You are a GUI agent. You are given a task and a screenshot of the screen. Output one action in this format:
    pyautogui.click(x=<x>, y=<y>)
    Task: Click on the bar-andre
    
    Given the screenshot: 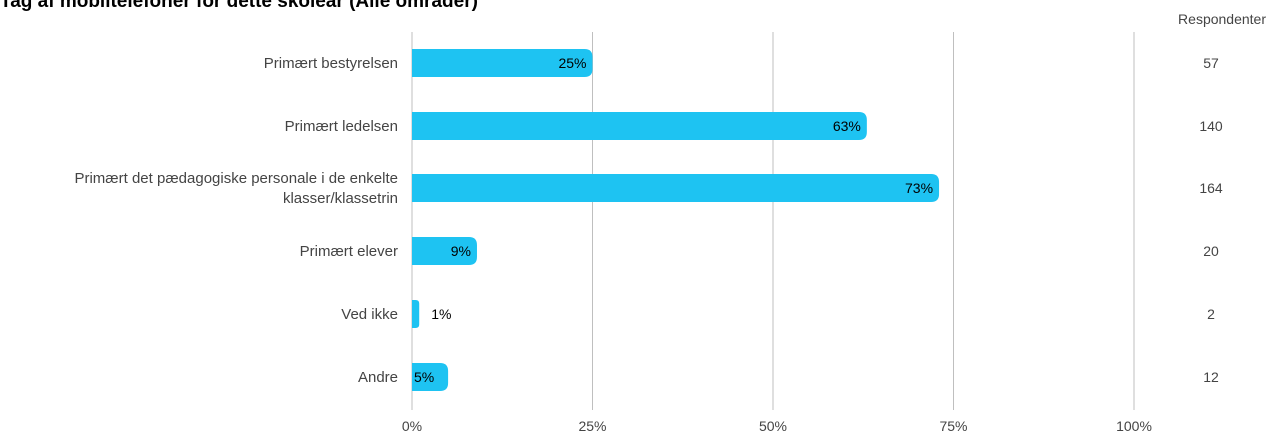 What is the action you would take?
    pyautogui.click(x=430, y=377)
    